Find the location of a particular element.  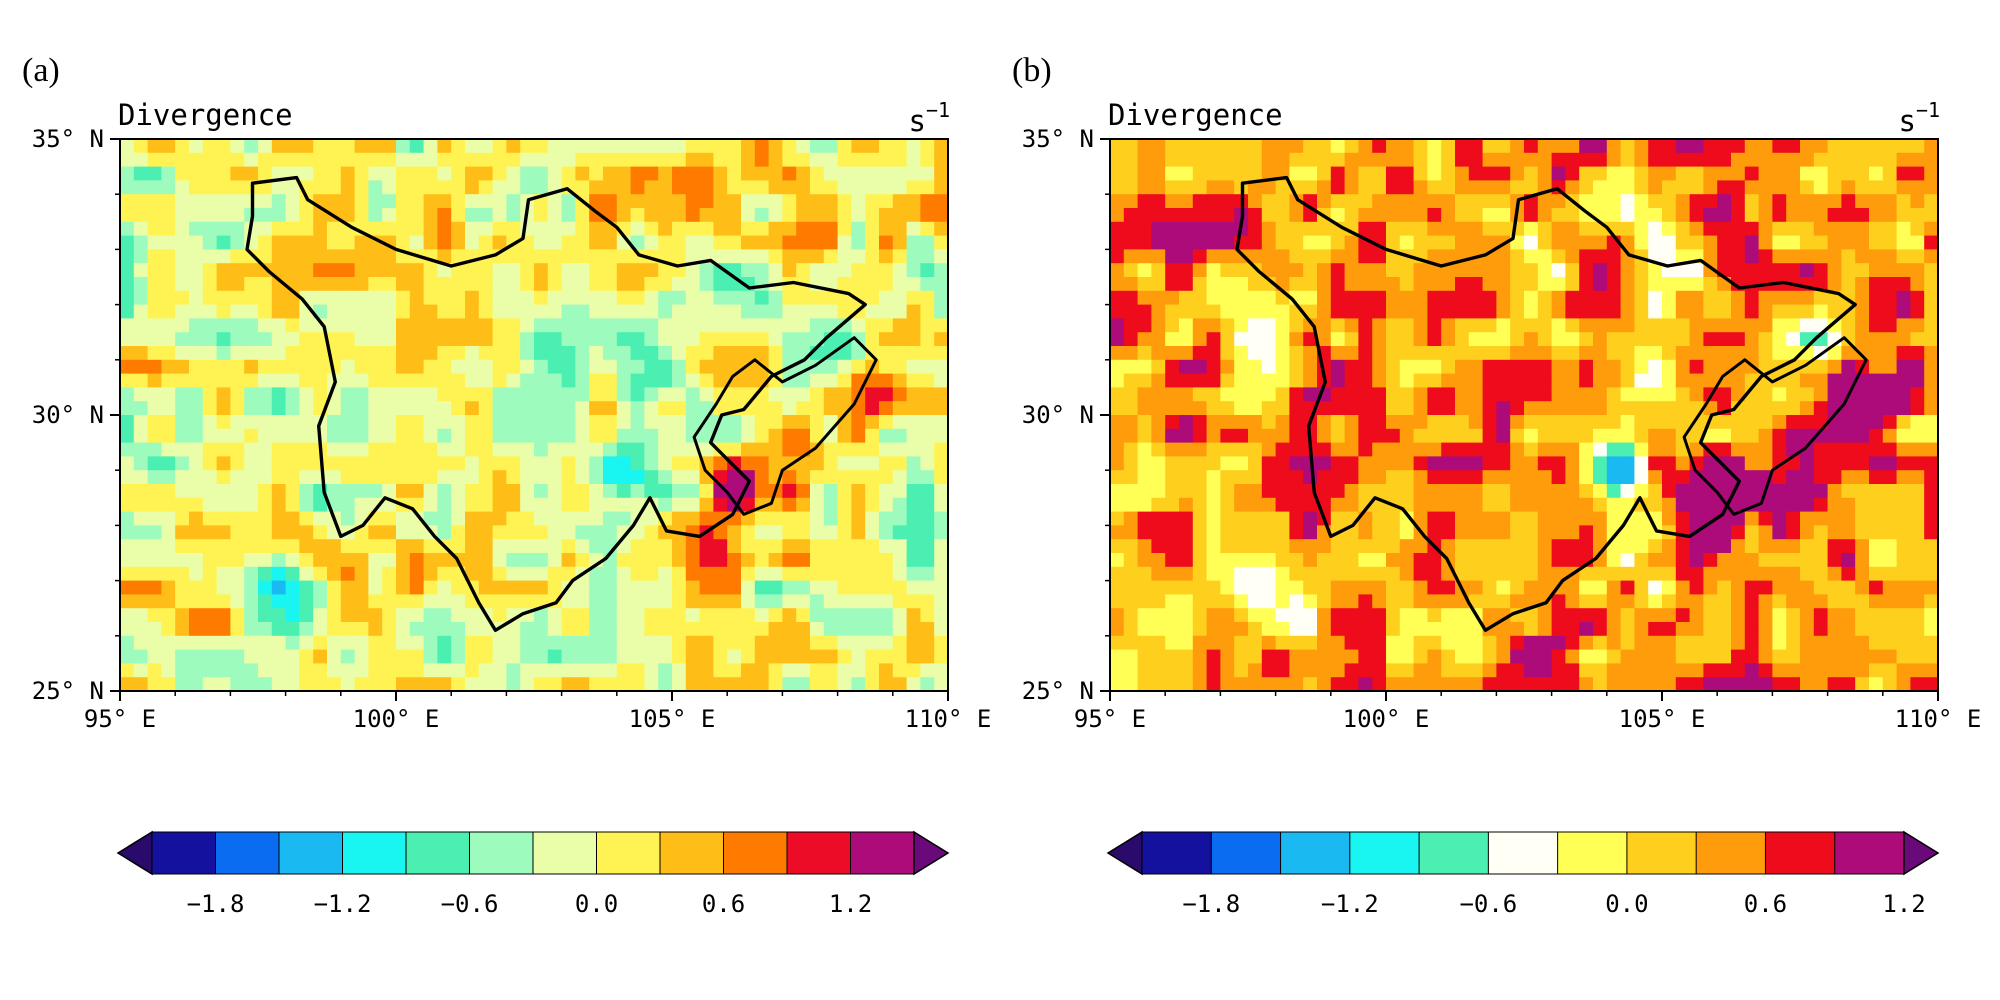

panel-letter: (b) is located at coordinates (1032, 70).